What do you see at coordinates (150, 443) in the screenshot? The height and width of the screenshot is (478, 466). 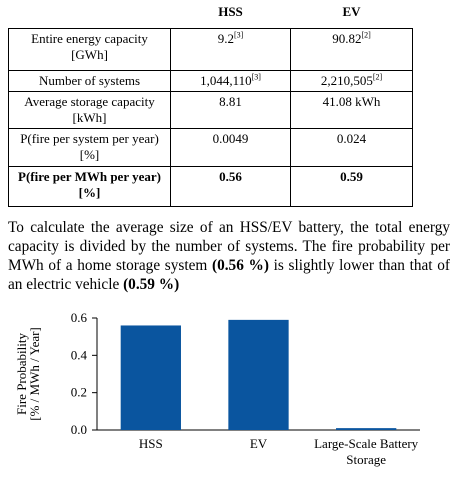 I see `x-tick-label: HSS` at bounding box center [150, 443].